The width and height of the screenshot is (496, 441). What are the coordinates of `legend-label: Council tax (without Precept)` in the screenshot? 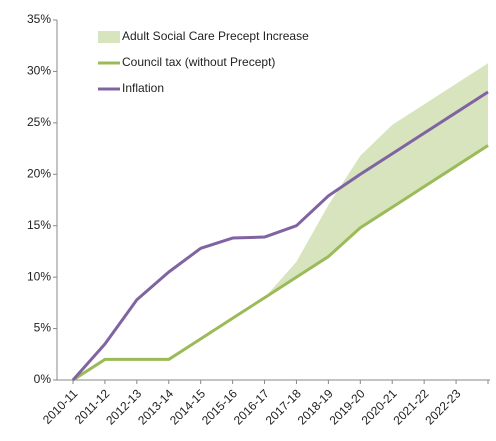 It's located at (198, 62).